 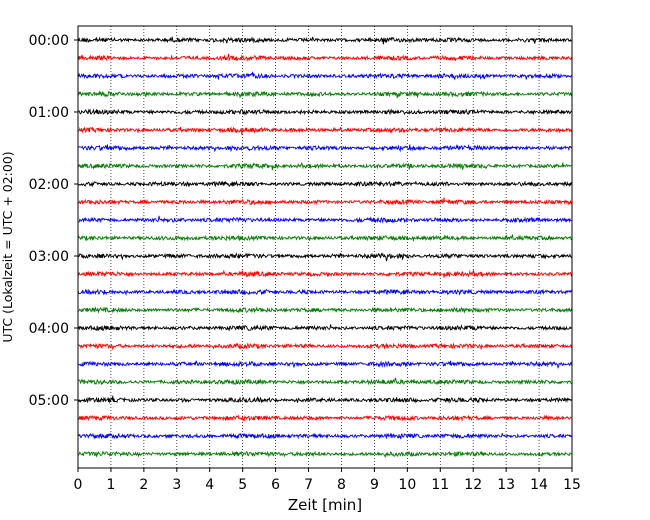 What do you see at coordinates (572, 485) in the screenshot?
I see `x-tick-label-15: 15` at bounding box center [572, 485].